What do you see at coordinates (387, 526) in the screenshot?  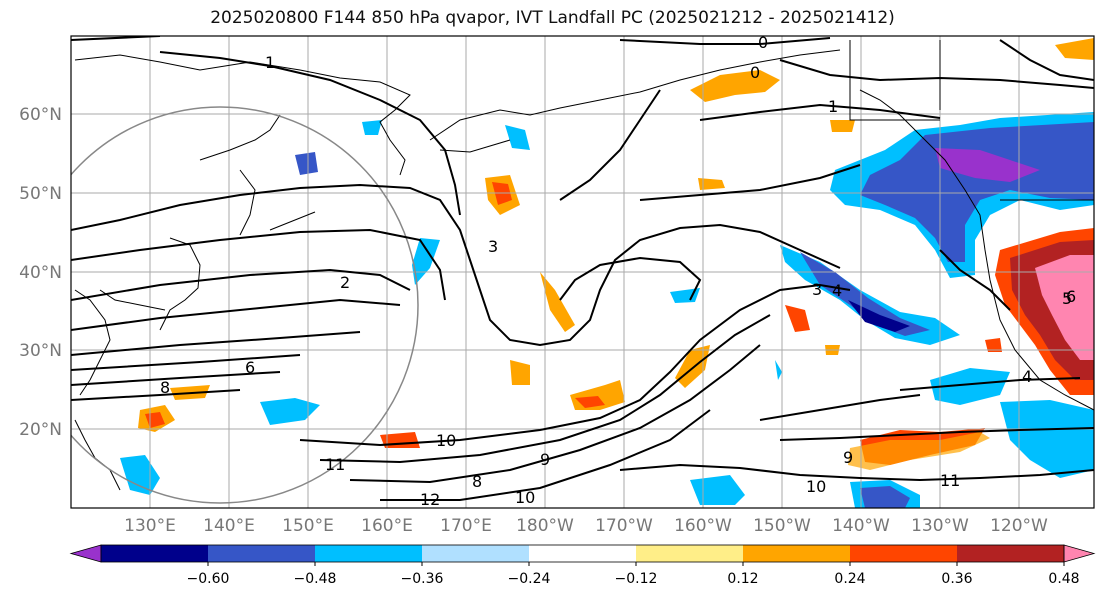 I see `lon-tick-label: 160°E` at bounding box center [387, 526].